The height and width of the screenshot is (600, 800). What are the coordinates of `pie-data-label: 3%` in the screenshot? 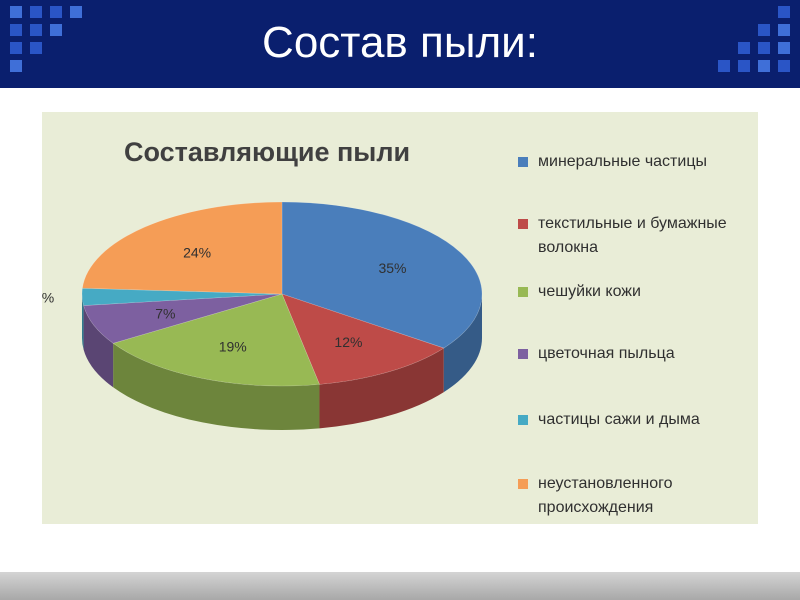 It's located at (48, 297).